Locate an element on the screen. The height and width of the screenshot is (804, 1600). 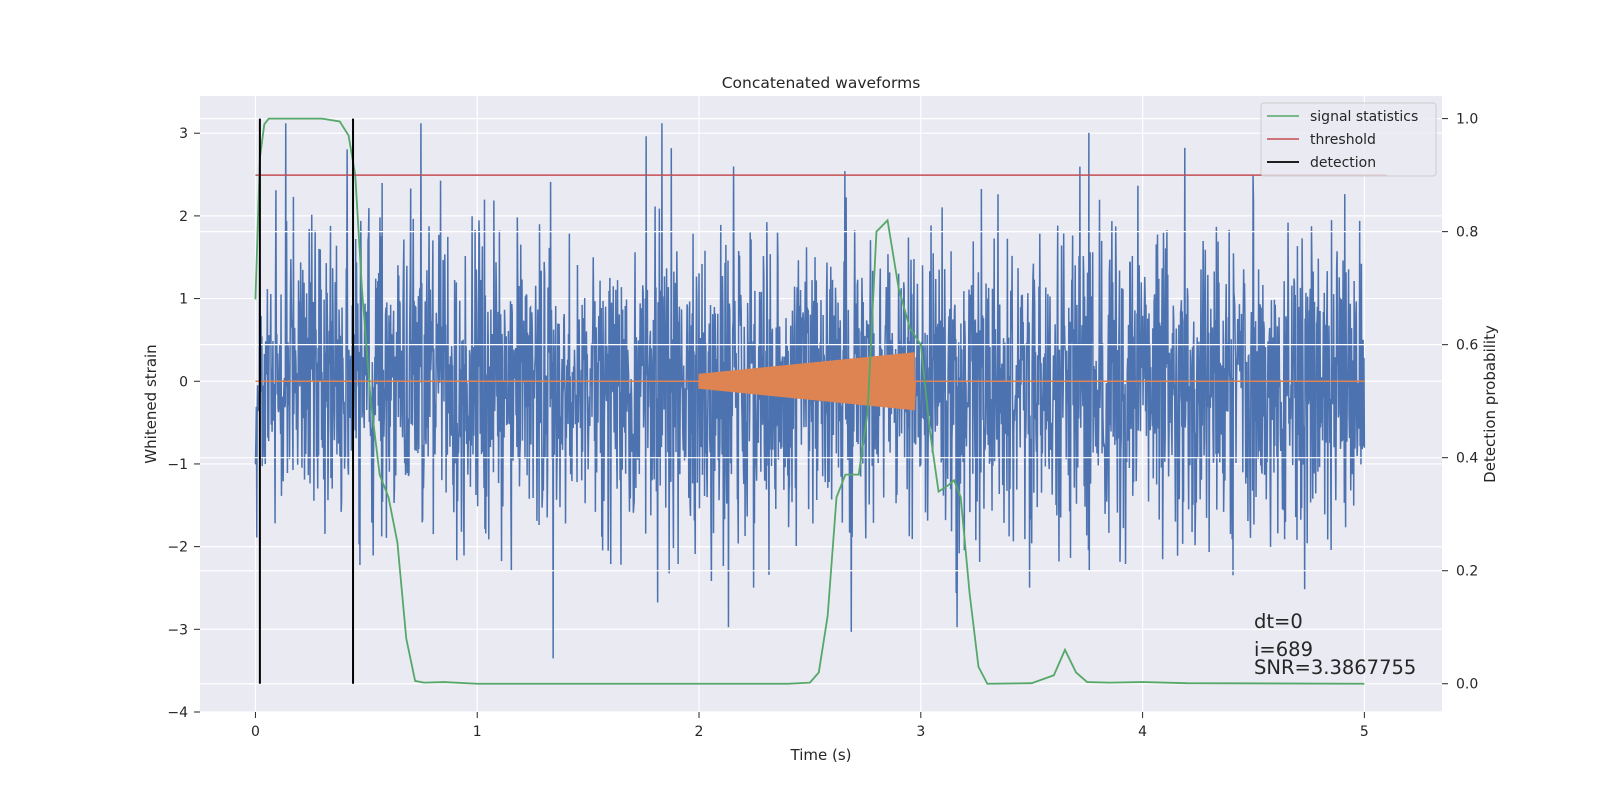
chart-title: Concatenated waveforms is located at coordinates (821, 83).